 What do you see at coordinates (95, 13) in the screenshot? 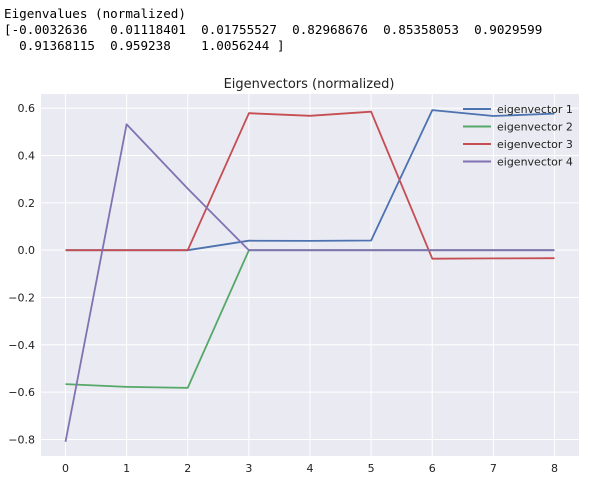
I see `eigenvalues-heading: Eigenvalues (normalized)` at bounding box center [95, 13].